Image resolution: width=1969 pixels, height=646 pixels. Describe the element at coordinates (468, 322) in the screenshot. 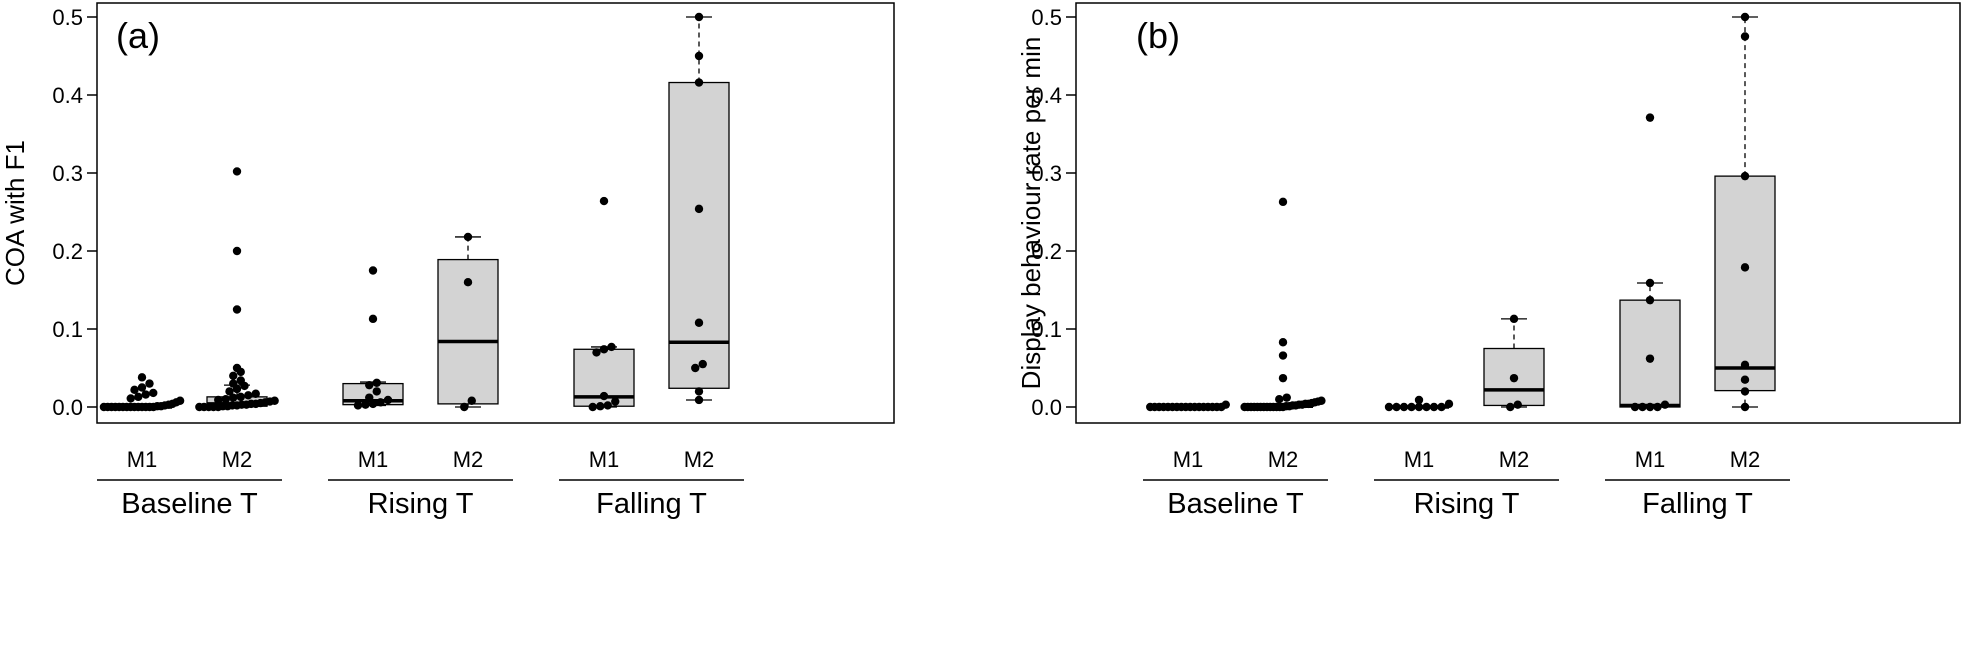

I see `boxplot-rising-t-m2` at that location.